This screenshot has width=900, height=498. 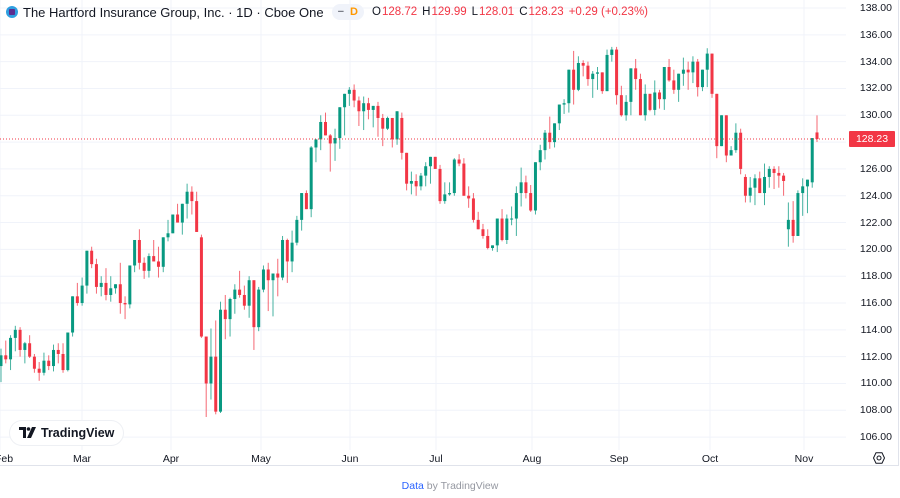 I want to click on tradingview-watermark: TradingView, so click(x=67, y=433).